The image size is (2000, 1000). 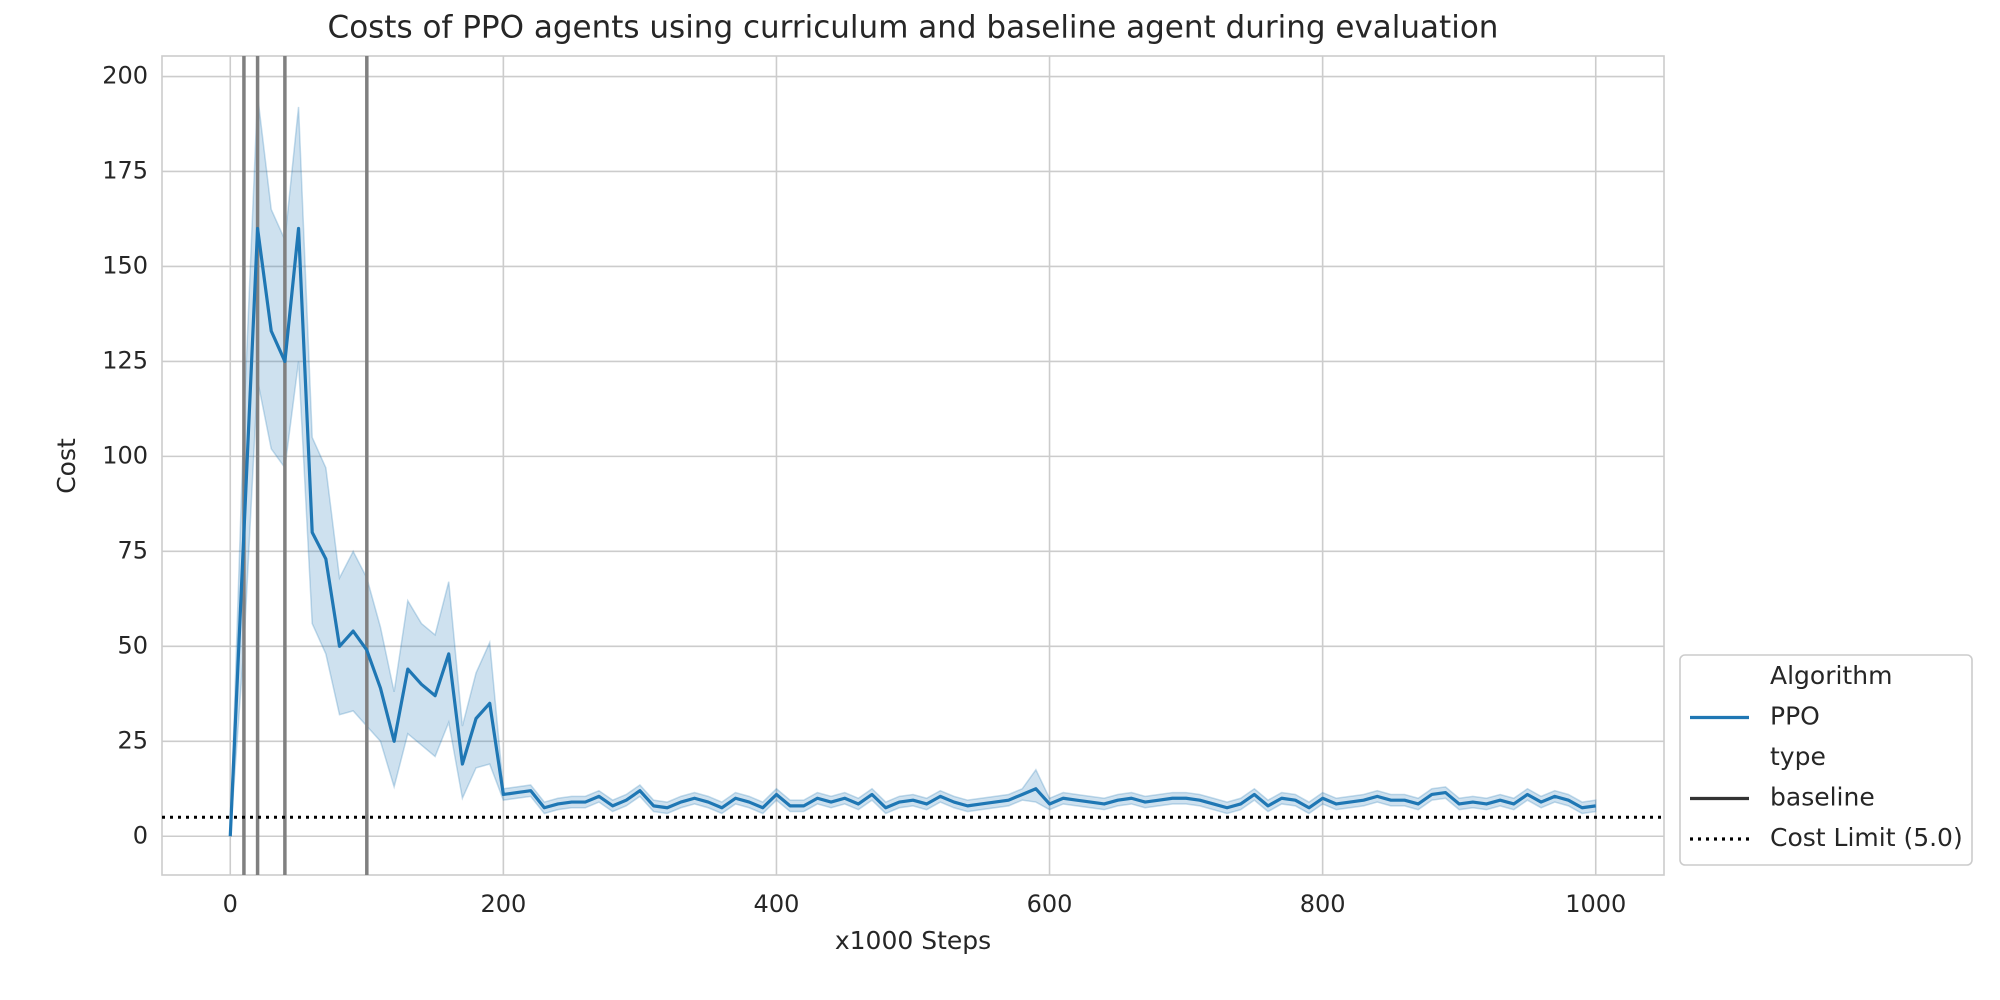 I want to click on y-tick-label: 125, so click(x=125, y=360).